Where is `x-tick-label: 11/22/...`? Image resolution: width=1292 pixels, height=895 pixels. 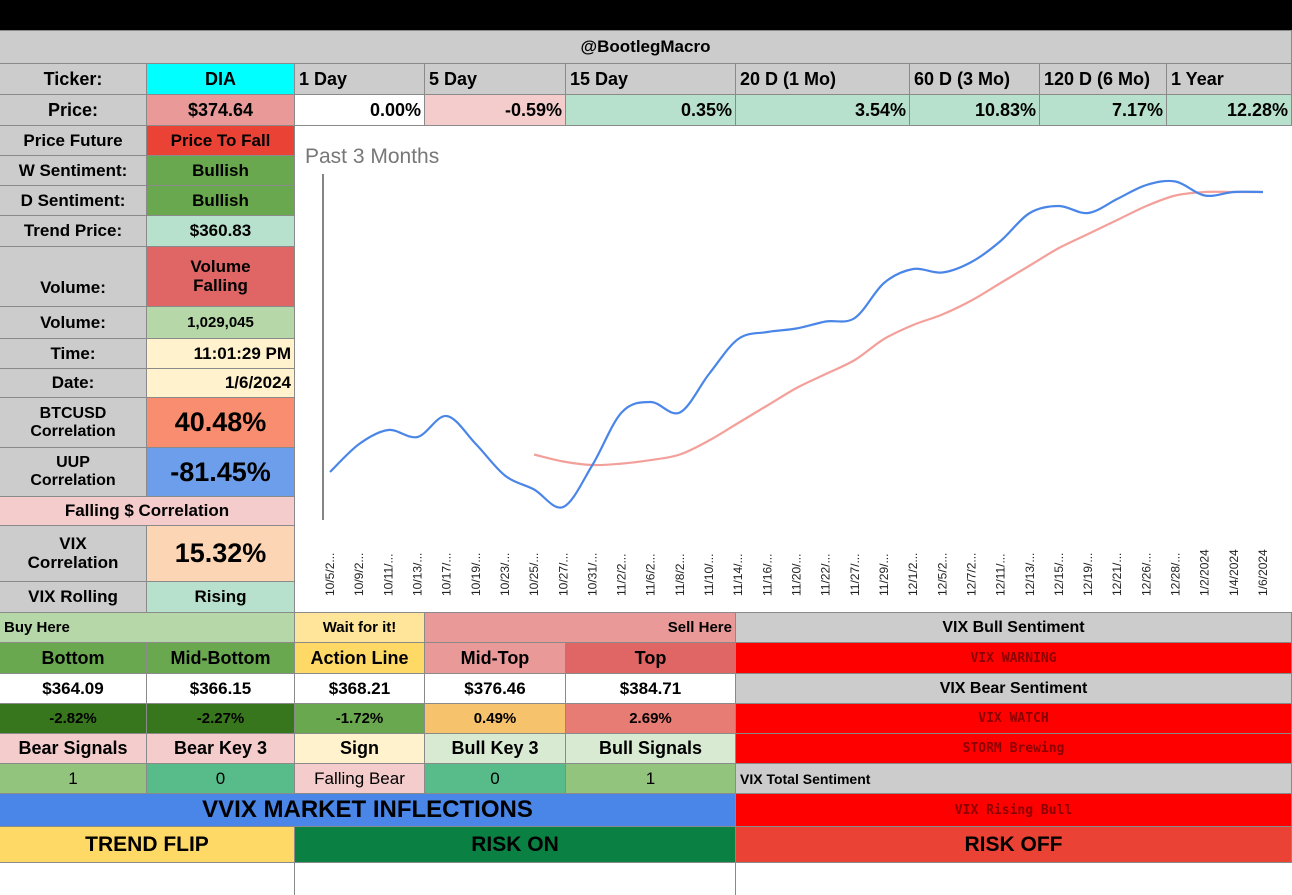
x-tick-label: 11/22/... is located at coordinates (826, 575).